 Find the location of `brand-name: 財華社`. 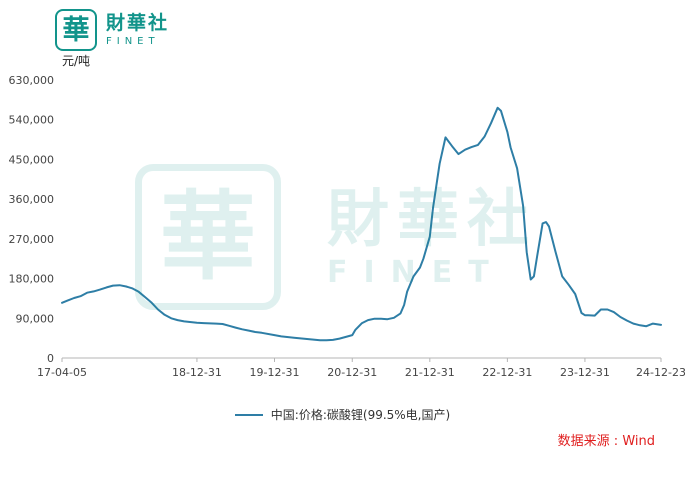

brand-name: 財華社 is located at coordinates (138, 23).